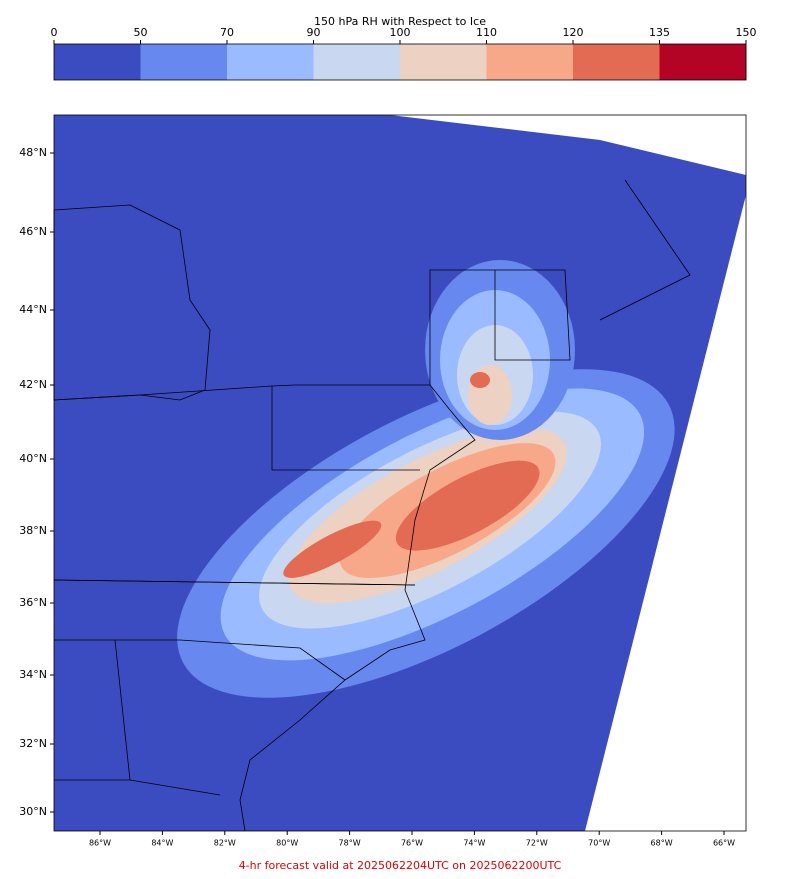 The height and width of the screenshot is (879, 800). What do you see at coordinates (33, 811) in the screenshot?
I see `lat-label: 30°N` at bounding box center [33, 811].